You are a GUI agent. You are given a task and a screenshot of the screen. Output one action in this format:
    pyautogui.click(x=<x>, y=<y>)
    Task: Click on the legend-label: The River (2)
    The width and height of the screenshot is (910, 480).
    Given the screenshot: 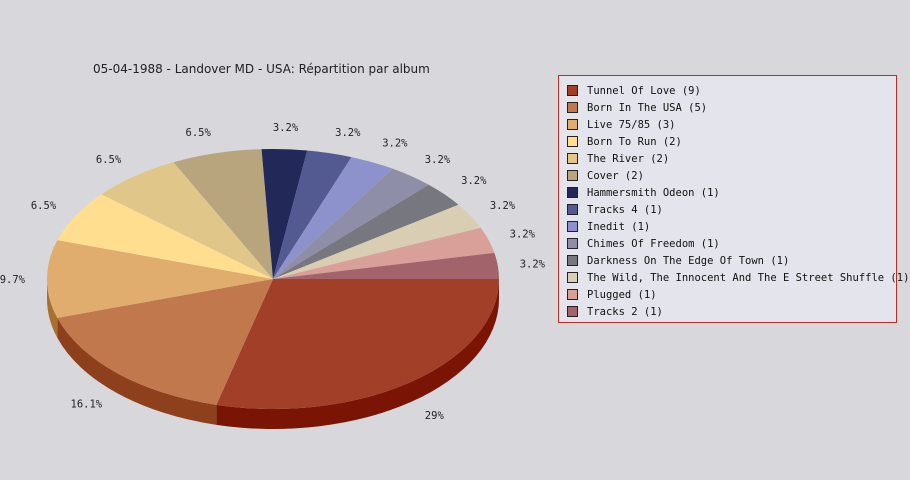 What is the action you would take?
    pyautogui.click(x=628, y=158)
    